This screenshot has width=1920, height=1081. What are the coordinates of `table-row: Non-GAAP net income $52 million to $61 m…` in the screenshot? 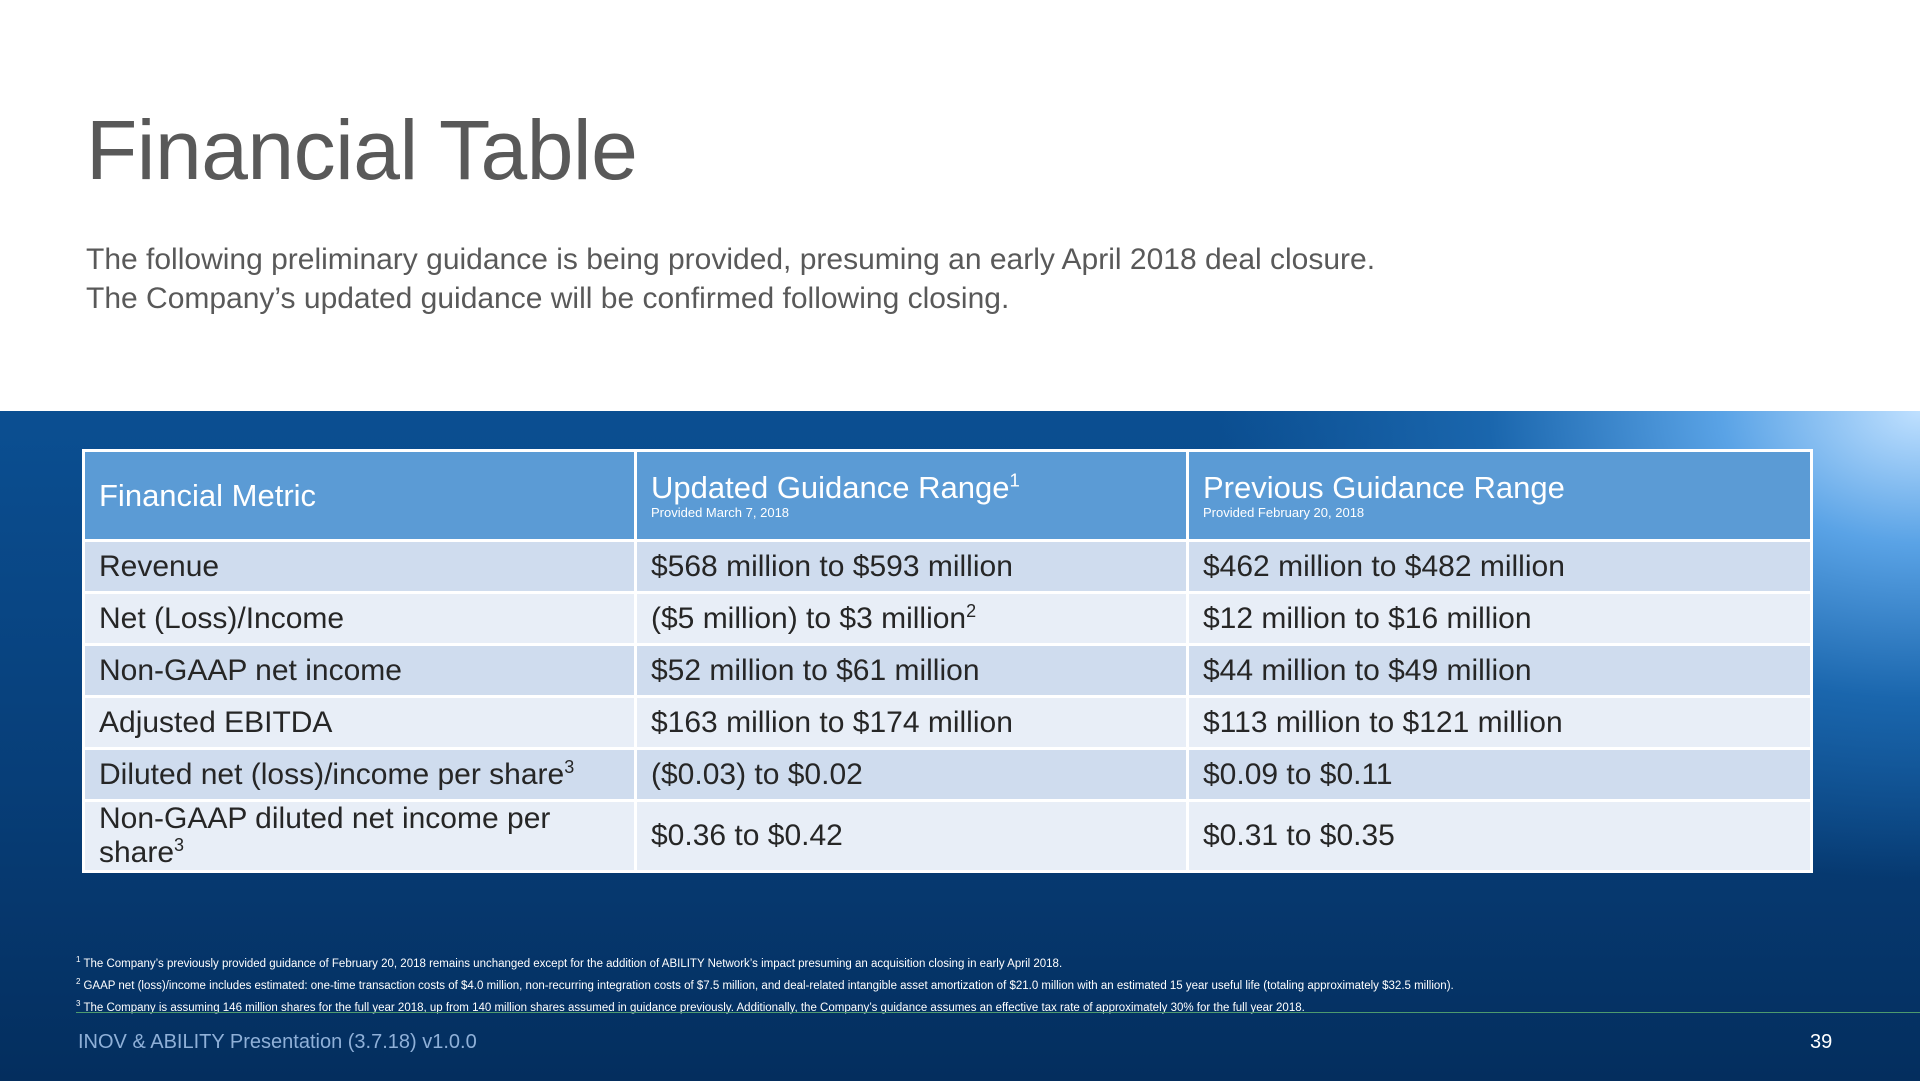 It's located at (947, 670).